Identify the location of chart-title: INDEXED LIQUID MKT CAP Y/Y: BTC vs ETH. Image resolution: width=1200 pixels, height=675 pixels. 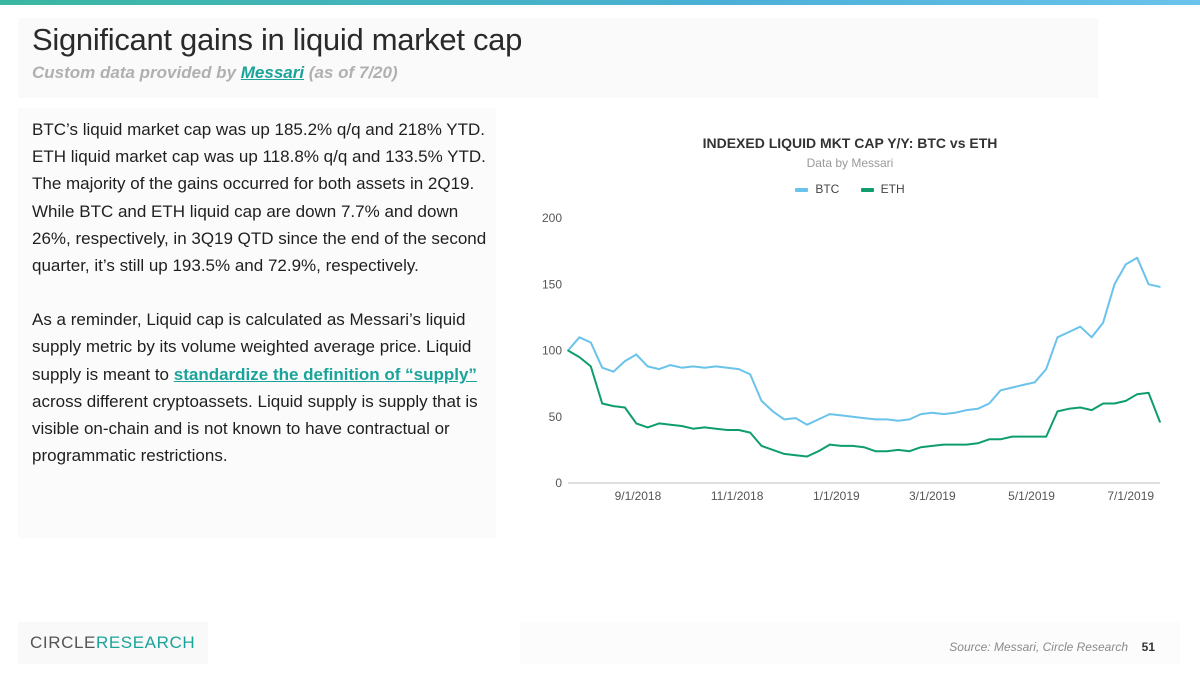
(850, 143).